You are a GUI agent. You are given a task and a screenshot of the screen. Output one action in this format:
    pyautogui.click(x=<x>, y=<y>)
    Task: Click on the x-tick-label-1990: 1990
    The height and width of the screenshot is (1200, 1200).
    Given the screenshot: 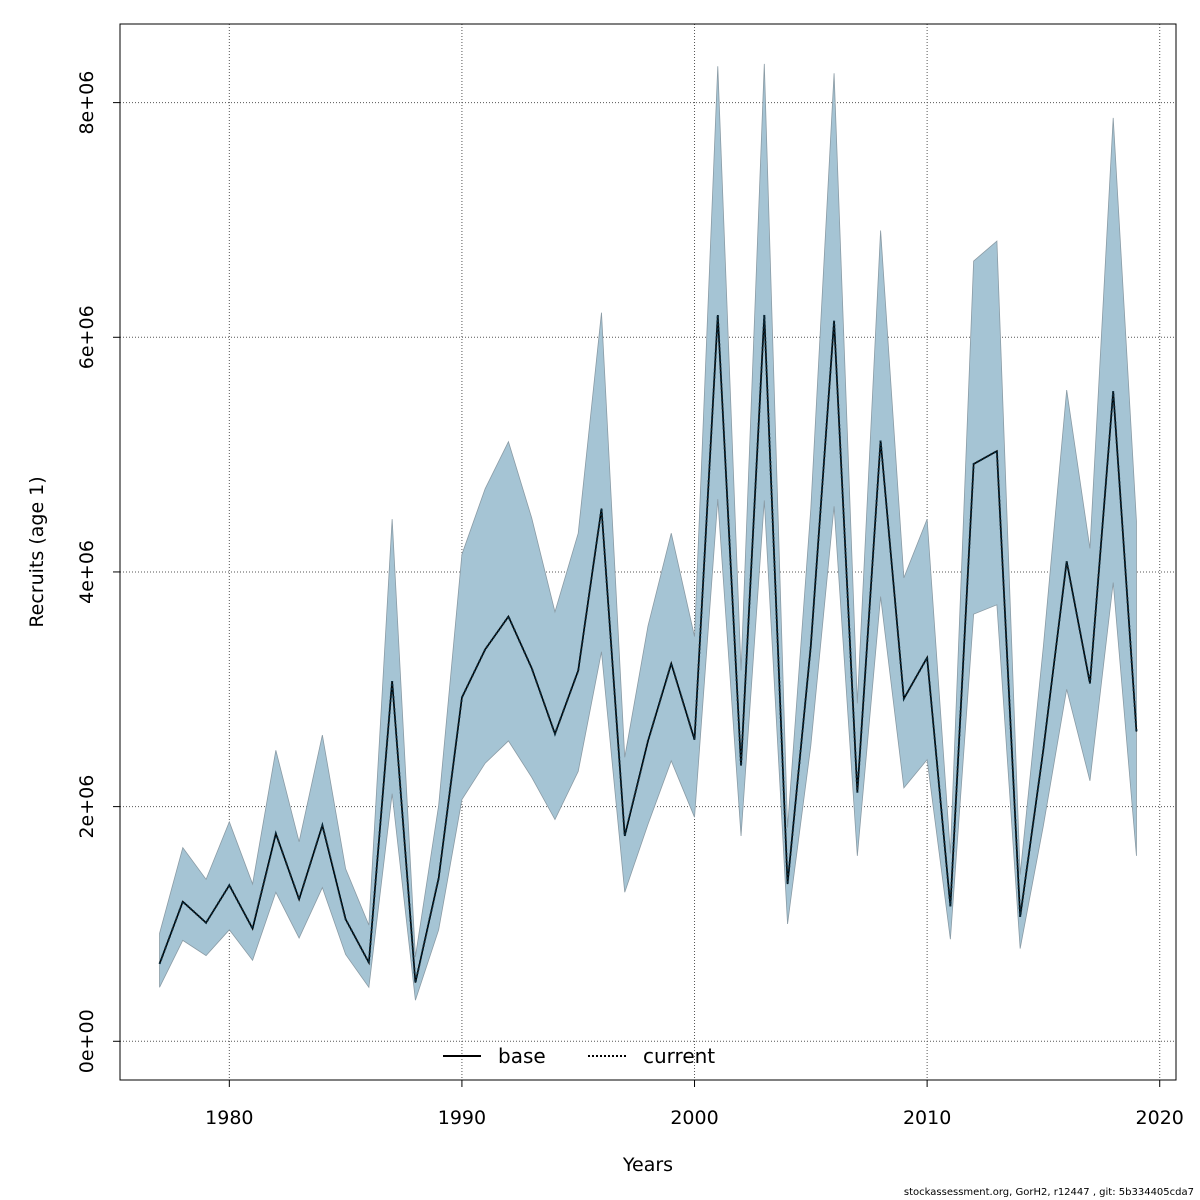 What is the action you would take?
    pyautogui.click(x=462, y=1118)
    